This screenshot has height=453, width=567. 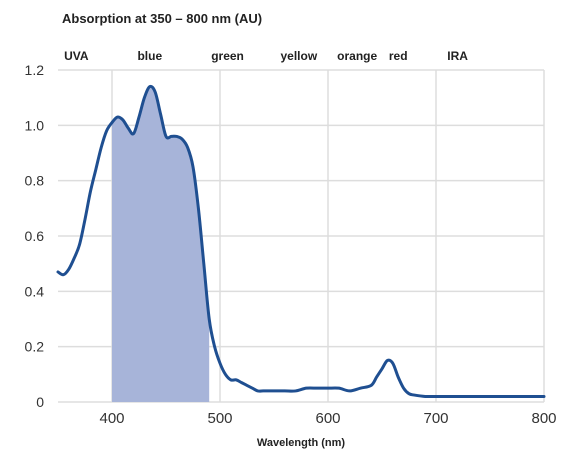 What do you see at coordinates (398, 56) in the screenshot?
I see `band-label: red` at bounding box center [398, 56].